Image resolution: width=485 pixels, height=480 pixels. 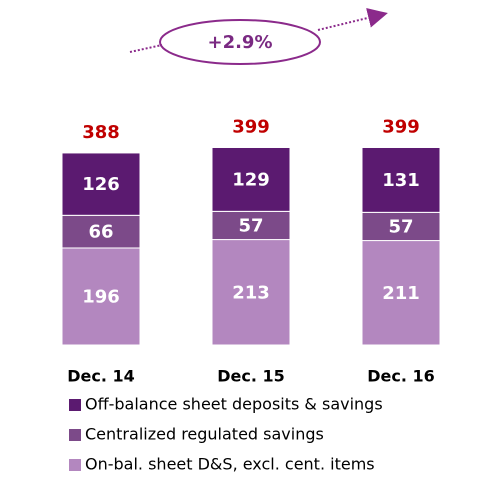 I want to click on arrow-tail, so click(x=146, y=48).